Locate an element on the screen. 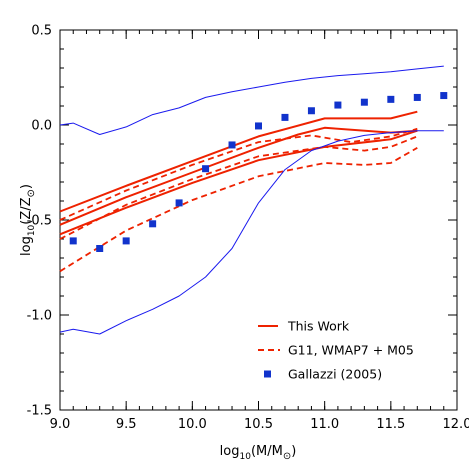  x-tick-label: 11.5 is located at coordinates (390, 424).